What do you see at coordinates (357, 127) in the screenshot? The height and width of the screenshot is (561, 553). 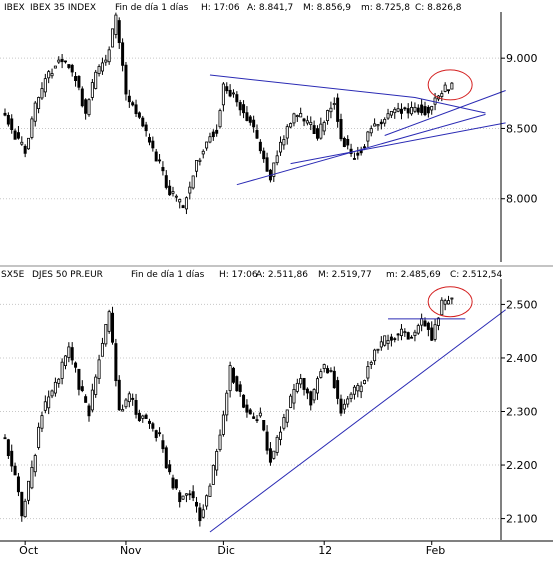 I see `ibex-trendlines` at bounding box center [357, 127].